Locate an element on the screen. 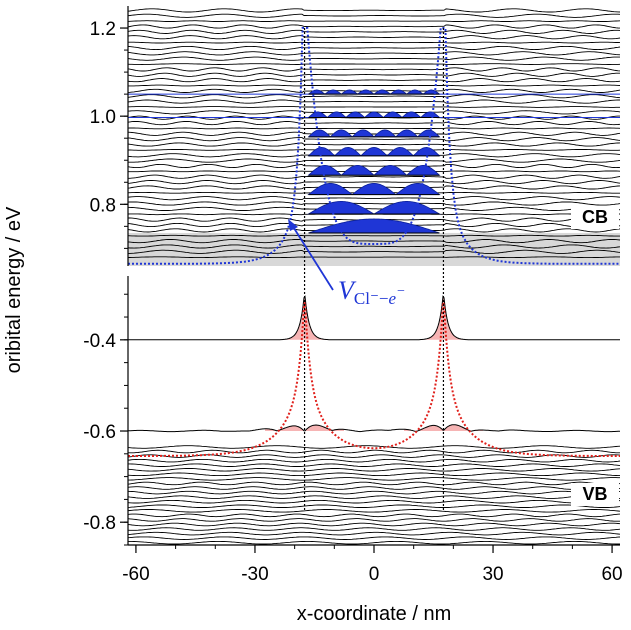 This screenshot has width=631, height=630. cb-label: CB is located at coordinates (595, 217).